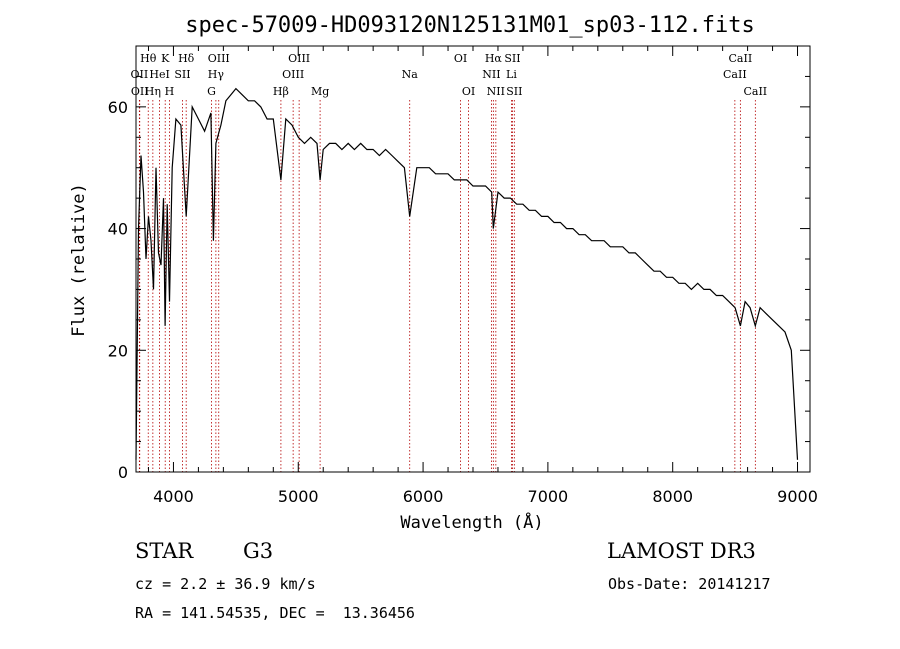 The width and height of the screenshot is (900, 649). Describe the element at coordinates (118, 229) in the screenshot. I see `y-tick-label: 40` at that location.